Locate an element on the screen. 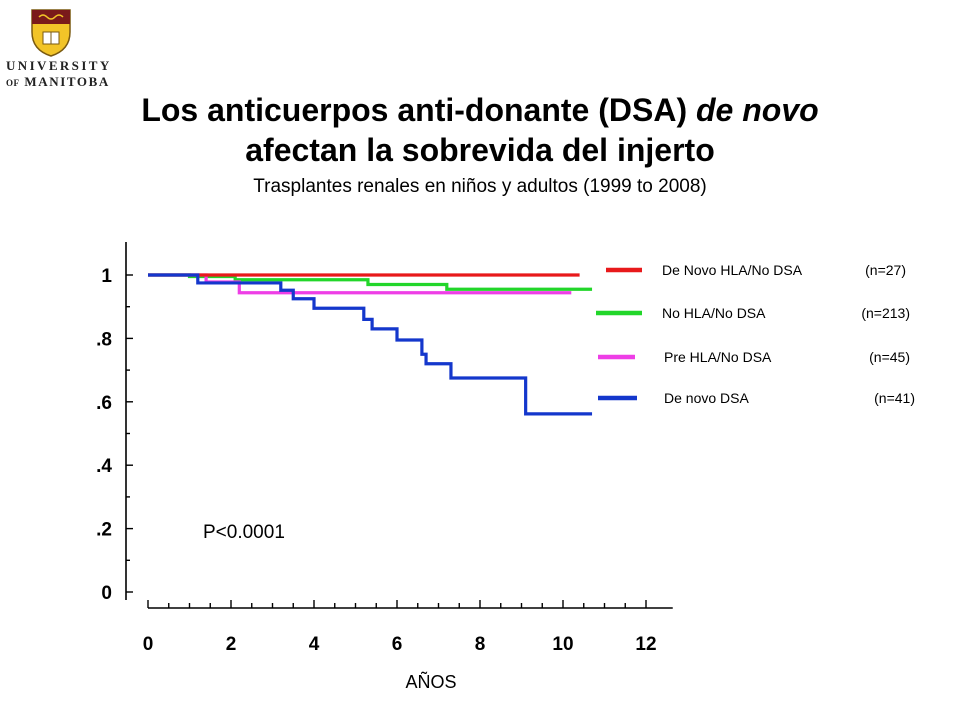 This screenshot has width=960, height=720. logo-line-manitoba: OF MANITOBA is located at coordinates (66, 82).